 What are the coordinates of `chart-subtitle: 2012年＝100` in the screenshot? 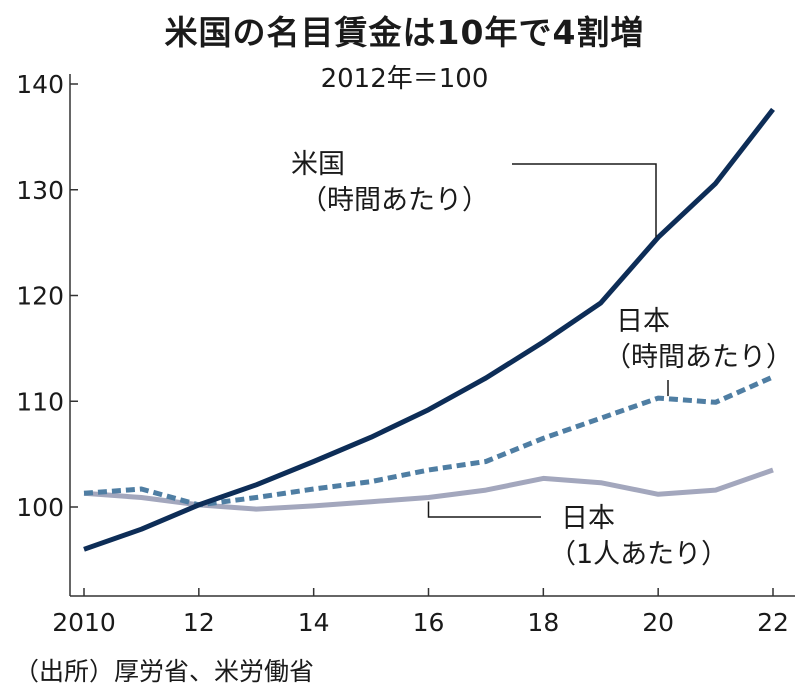 It's located at (404, 79).